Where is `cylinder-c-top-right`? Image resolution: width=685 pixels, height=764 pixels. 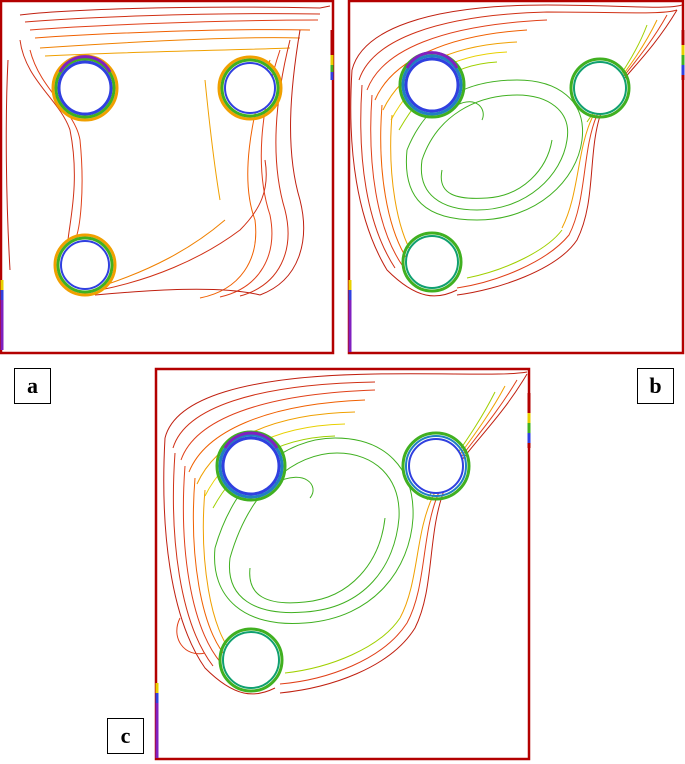 cylinder-c-top-right is located at coordinates (436, 466).